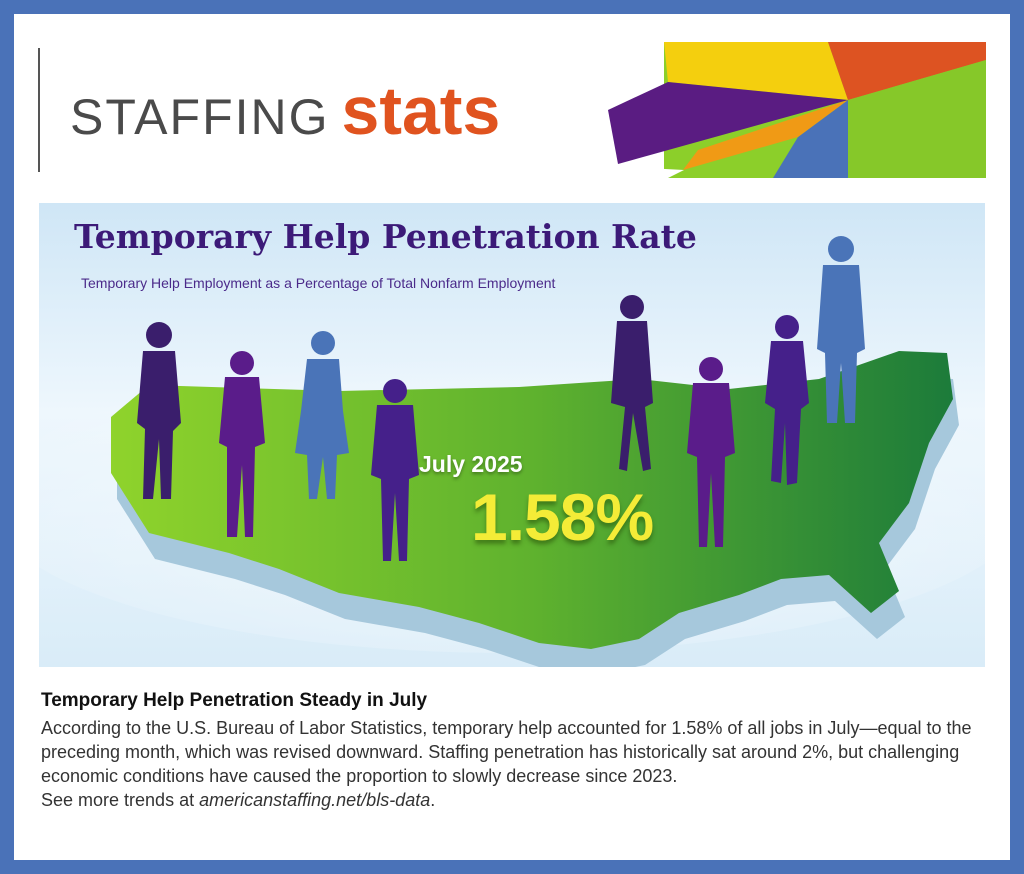 The image size is (1024, 874). I want to click on brand-word-stats: stats, so click(421, 111).